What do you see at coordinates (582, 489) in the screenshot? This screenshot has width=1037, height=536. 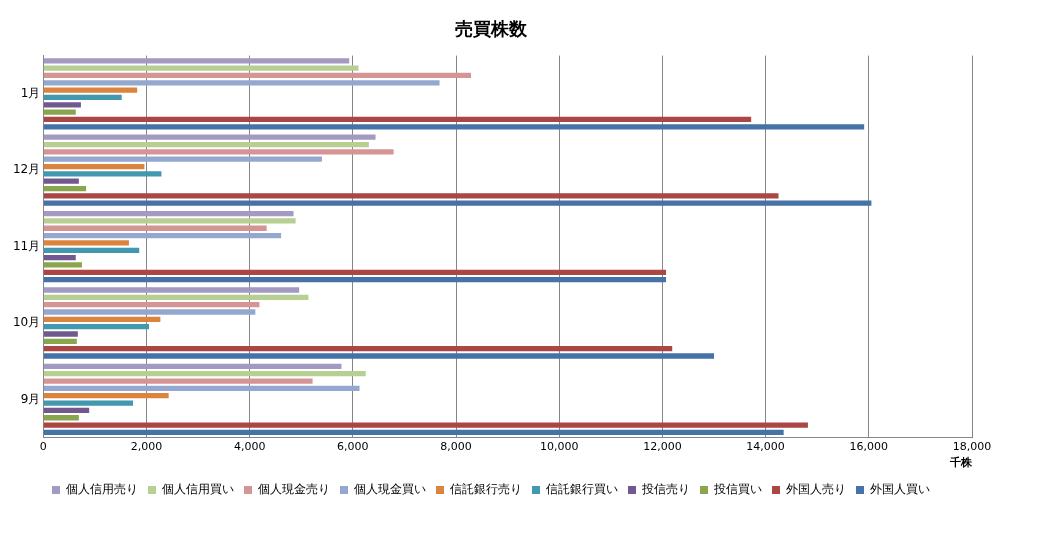 I see `legend-label: 信託銀行買い` at bounding box center [582, 489].